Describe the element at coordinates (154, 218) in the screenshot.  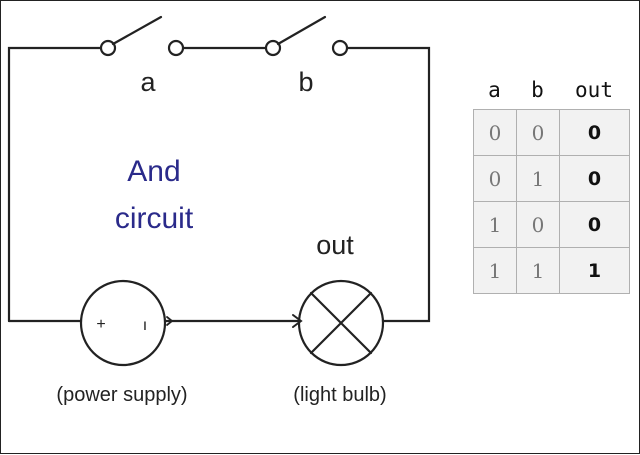
I see `diagram-title-line2: circuit` at that location.